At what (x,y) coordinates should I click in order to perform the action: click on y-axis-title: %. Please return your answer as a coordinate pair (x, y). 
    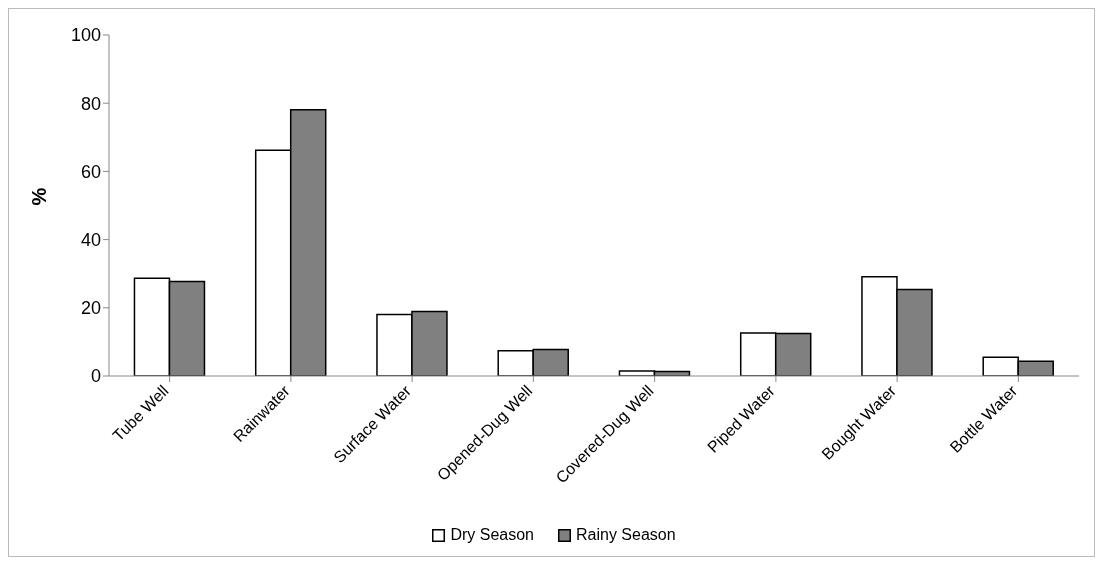
    Looking at the image, I should click on (39, 196).